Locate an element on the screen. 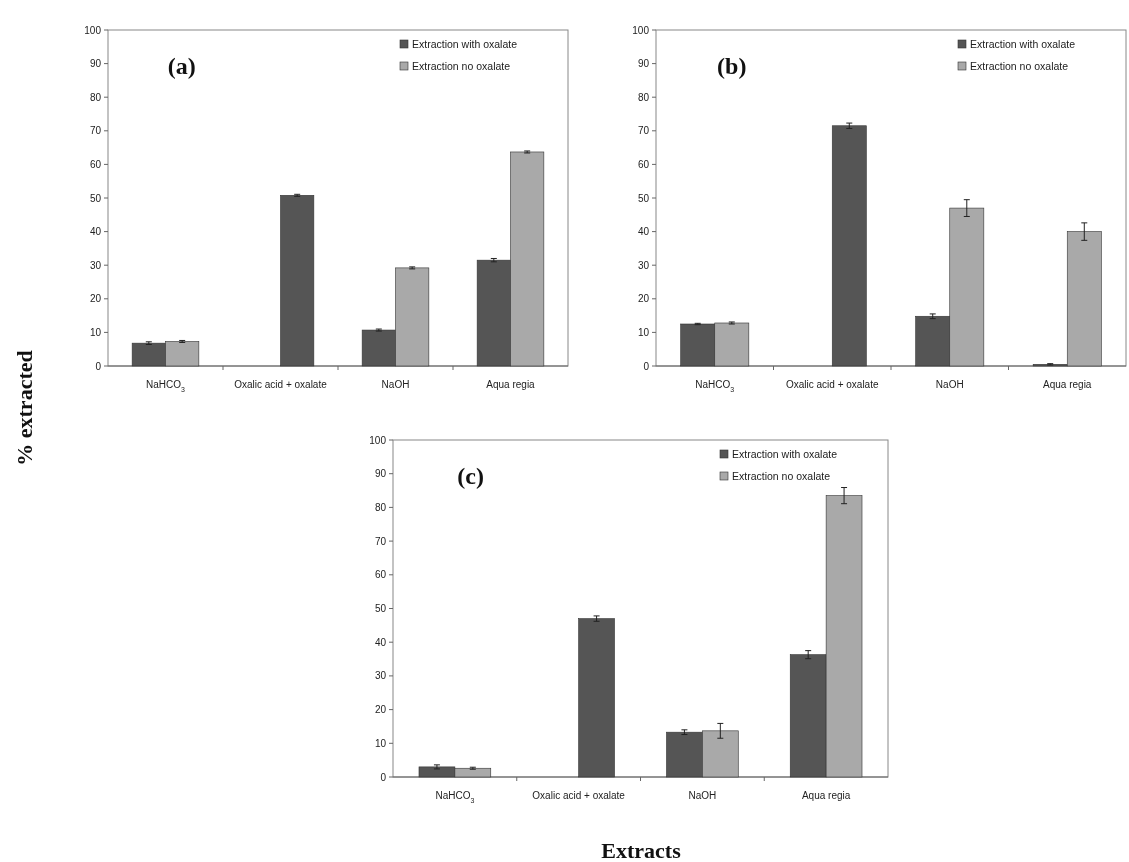 Image resolution: width=1129 pixels, height=862 pixels. x-axis-title: Extracts is located at coordinates (641, 850).